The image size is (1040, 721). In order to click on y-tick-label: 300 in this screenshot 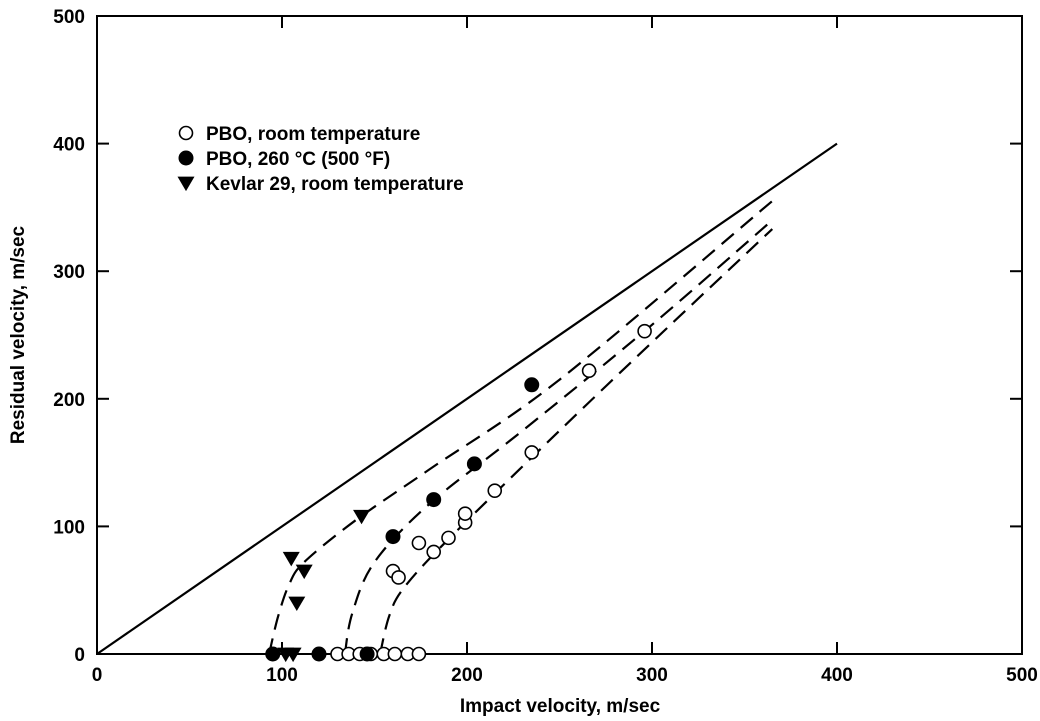, I will do `click(69, 272)`.